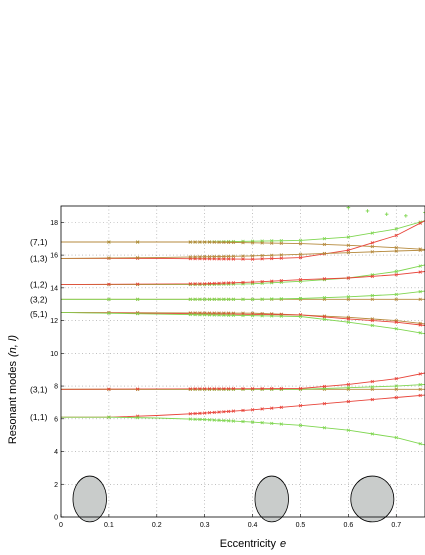  What do you see at coordinates (56, 452) in the screenshot?
I see `y-tick-label: 4` at bounding box center [56, 452].